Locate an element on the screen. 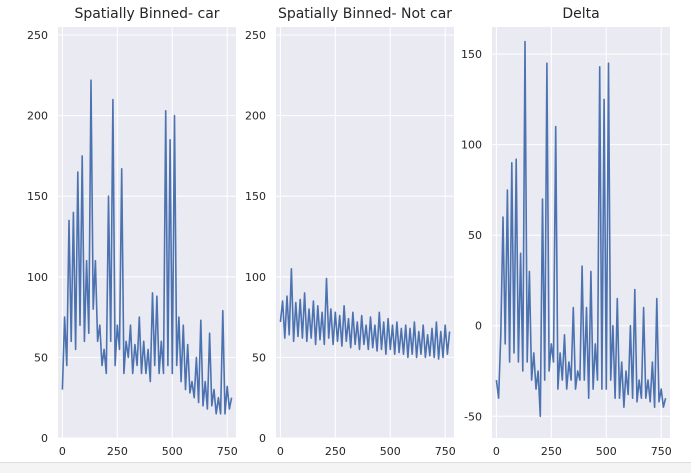  x-tick-label-not-car: 250 is located at coordinates (335, 451).